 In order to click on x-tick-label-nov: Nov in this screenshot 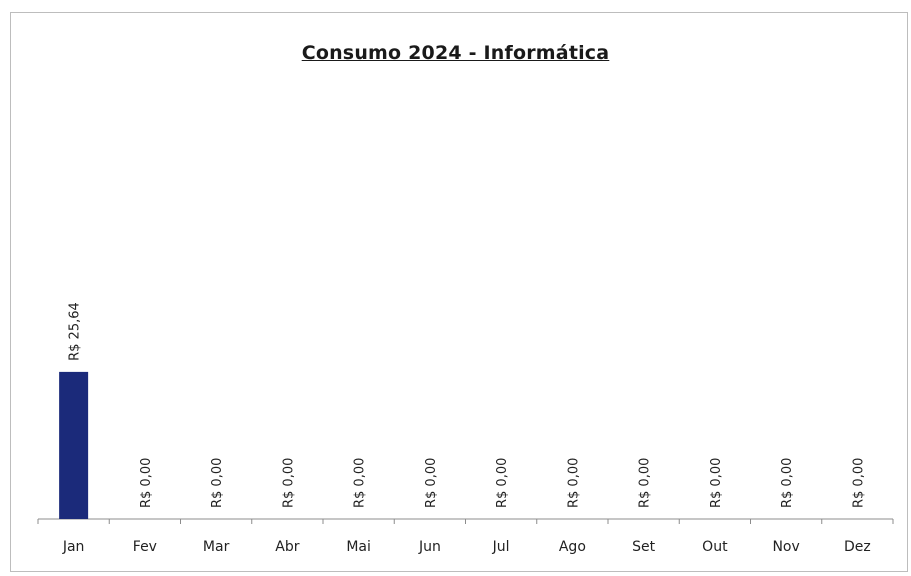, I will do `click(785, 547)`.